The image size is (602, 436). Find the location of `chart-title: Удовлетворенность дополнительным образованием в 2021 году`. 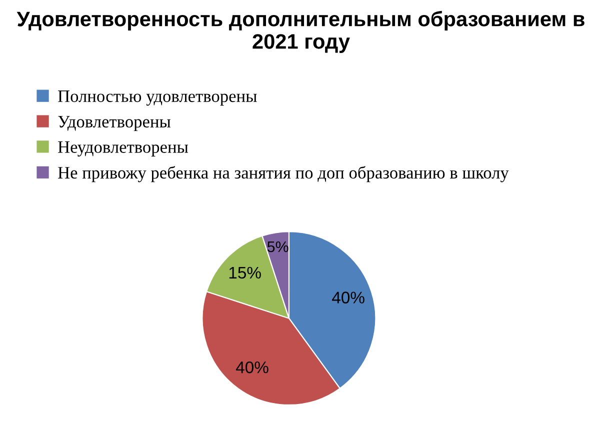

chart-title: Удовлетворенность дополнительным образованием в 2021 году is located at coordinates (300, 31).